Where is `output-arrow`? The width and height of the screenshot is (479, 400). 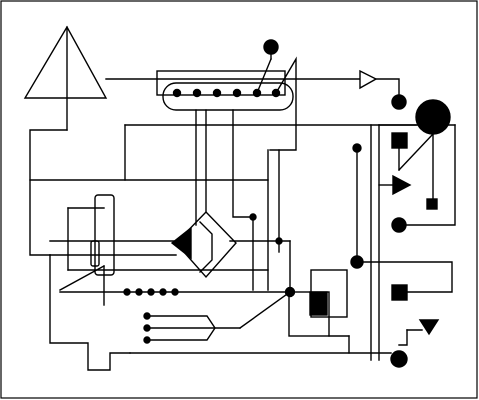
output-arrow is located at coordinates (368, 79).